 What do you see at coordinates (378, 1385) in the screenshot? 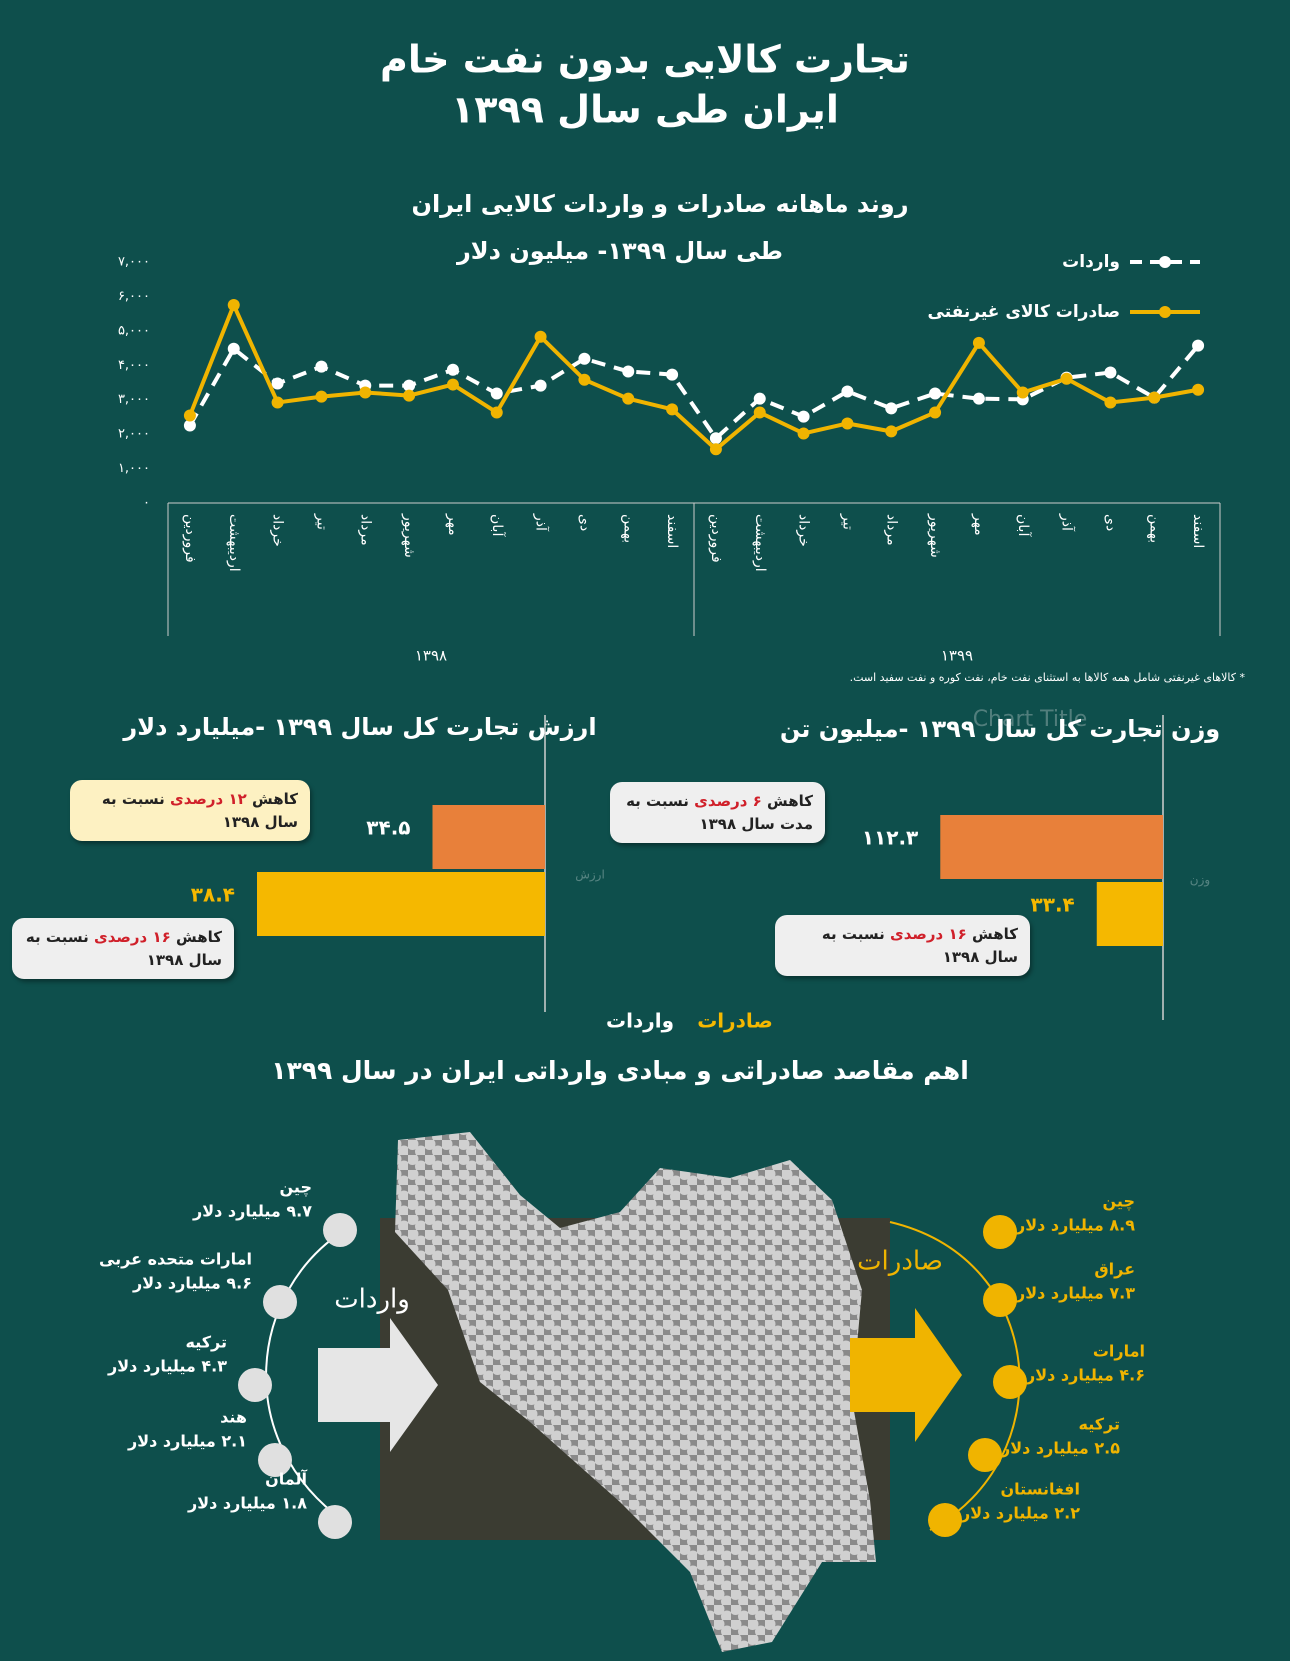
I see `import-arrow` at bounding box center [378, 1385].